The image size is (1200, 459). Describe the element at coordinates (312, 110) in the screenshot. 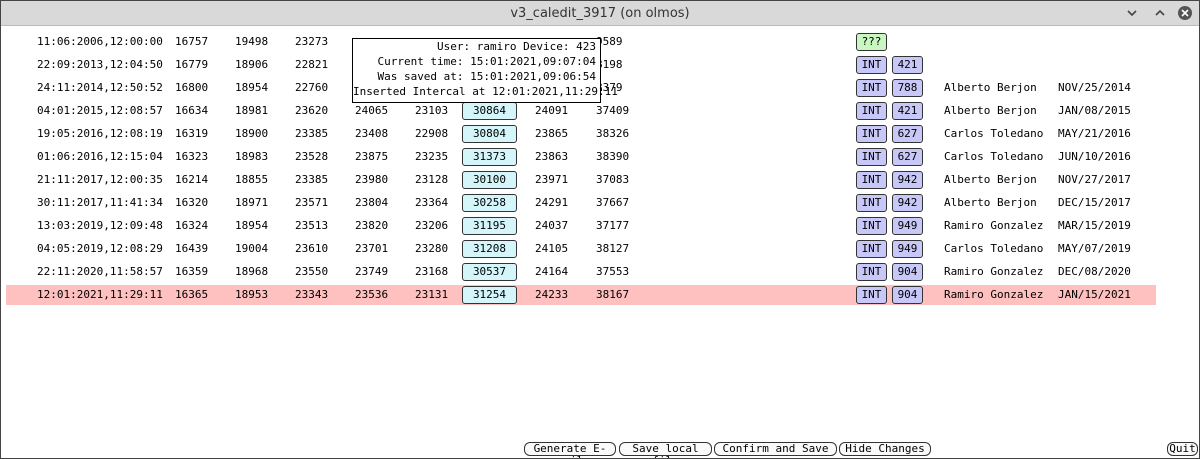

I see `cell-v3: 23620` at that location.